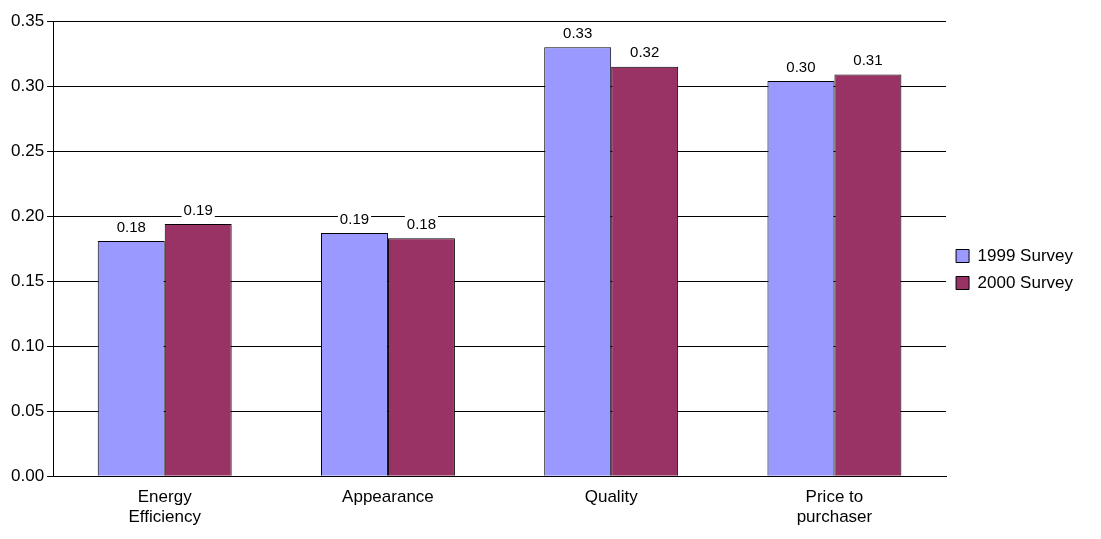 Image resolution: width=1101 pixels, height=539 pixels. What do you see at coordinates (27, 410) in the screenshot?
I see `y-tick-label: 0.05` at bounding box center [27, 410].